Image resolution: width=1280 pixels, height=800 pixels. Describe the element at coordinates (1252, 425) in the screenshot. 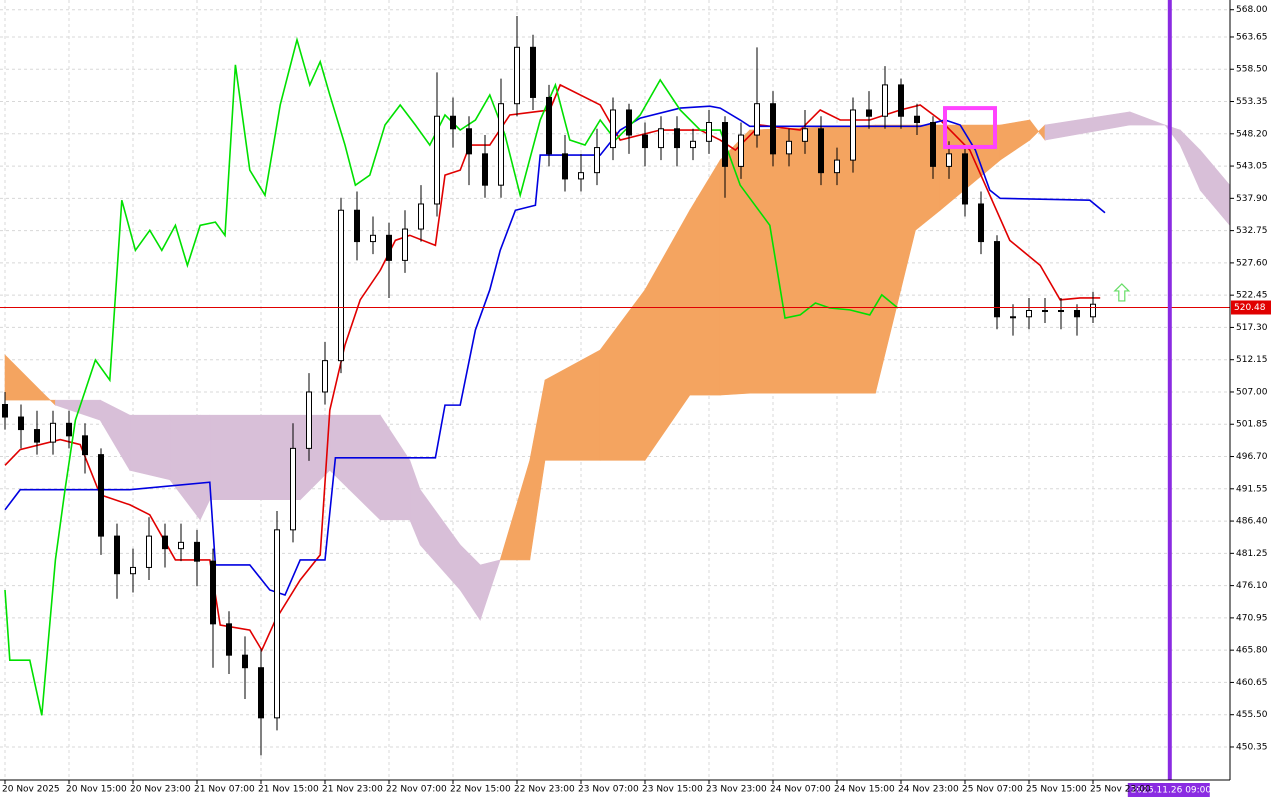

I see `y-tick-label: 501.85` at that location.